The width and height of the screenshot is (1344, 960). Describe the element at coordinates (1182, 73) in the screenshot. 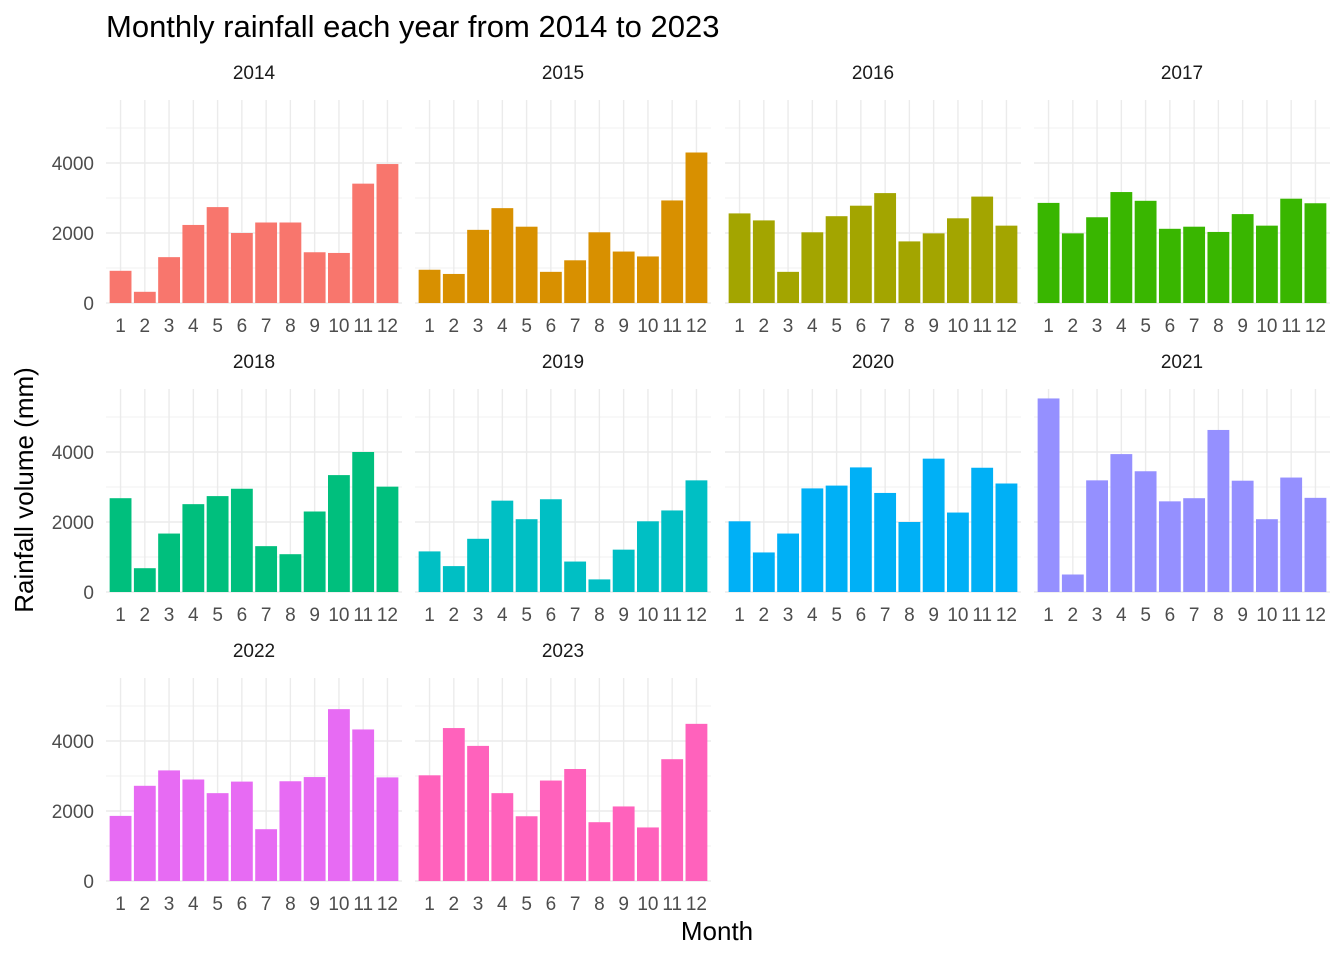

I see `facet-strip-label: 2017` at that location.